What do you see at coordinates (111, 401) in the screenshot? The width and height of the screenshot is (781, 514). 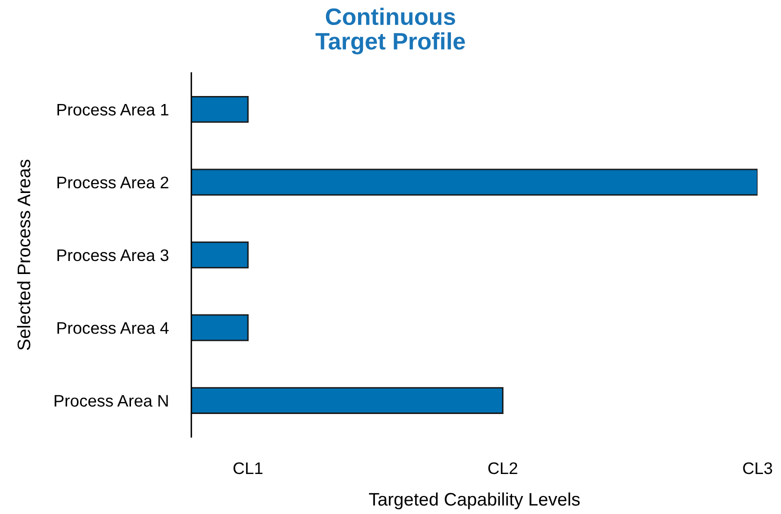 I see `y-tick-label: Process Area N` at bounding box center [111, 401].